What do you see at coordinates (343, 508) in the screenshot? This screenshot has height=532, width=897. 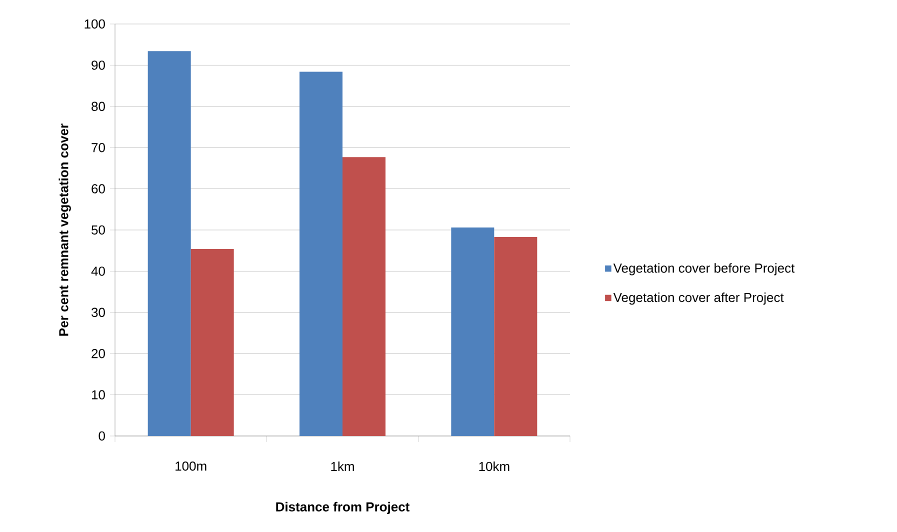 I see `x-axis-title: Distance from Project` at bounding box center [343, 508].